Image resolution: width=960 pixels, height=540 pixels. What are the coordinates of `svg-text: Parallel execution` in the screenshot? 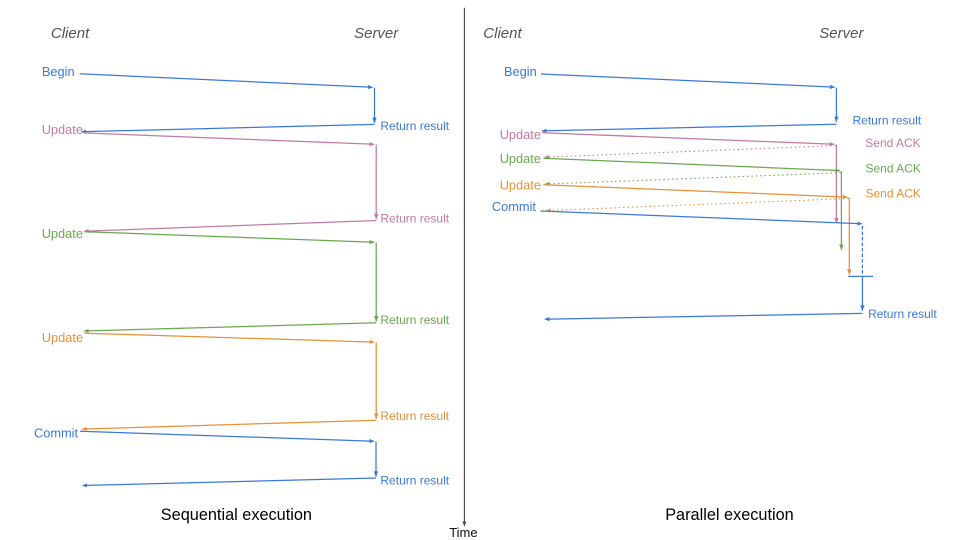 It's located at (729, 515).